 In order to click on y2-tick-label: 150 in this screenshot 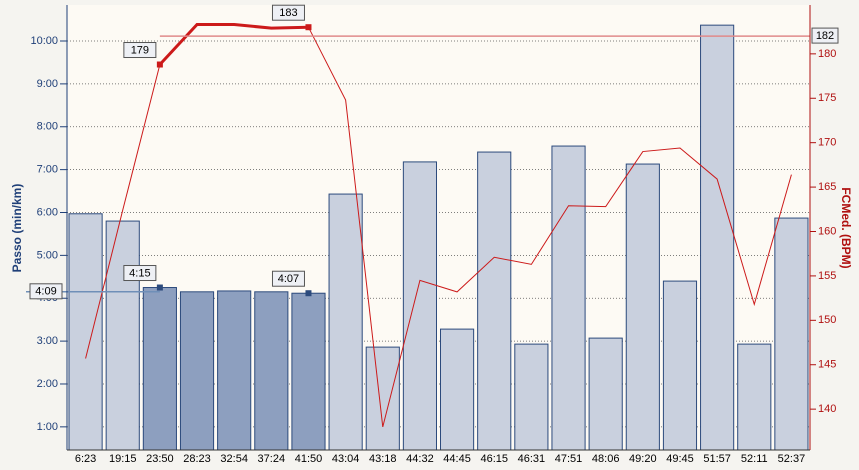, I will do `click(827, 320)`.